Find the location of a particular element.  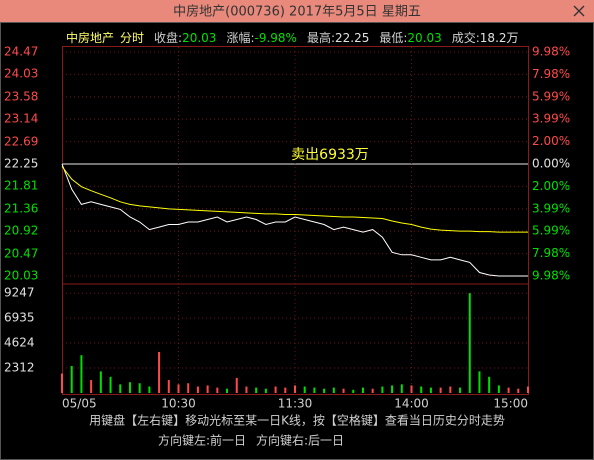

volume-tick-label: 6935 is located at coordinates (19, 318).